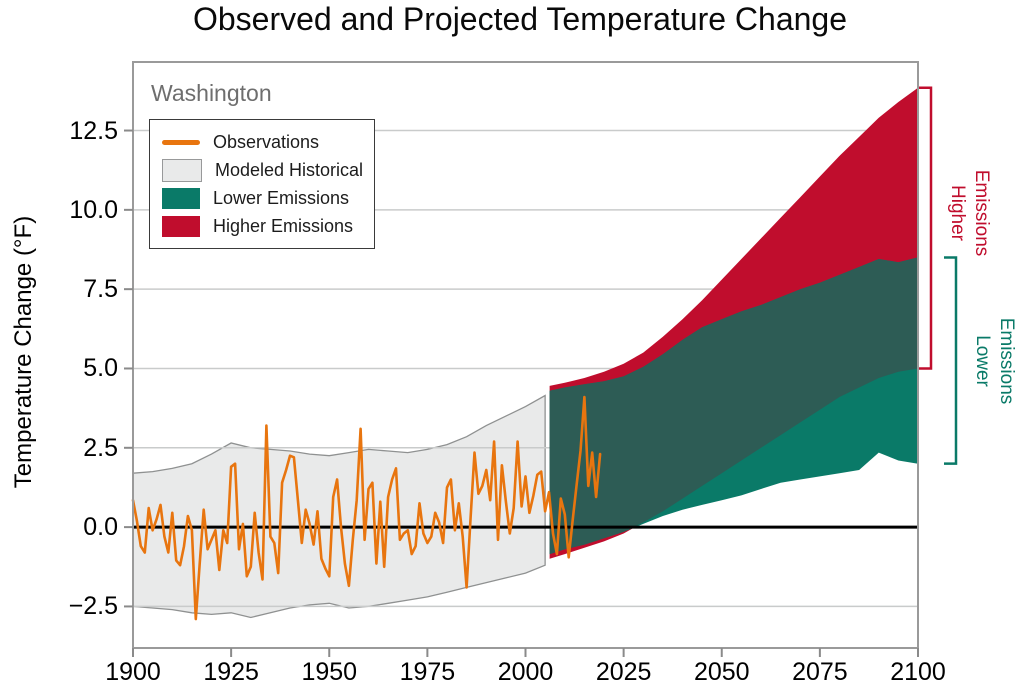  What do you see at coordinates (329, 672) in the screenshot?
I see `x-tick-label: 1950` at bounding box center [329, 672].